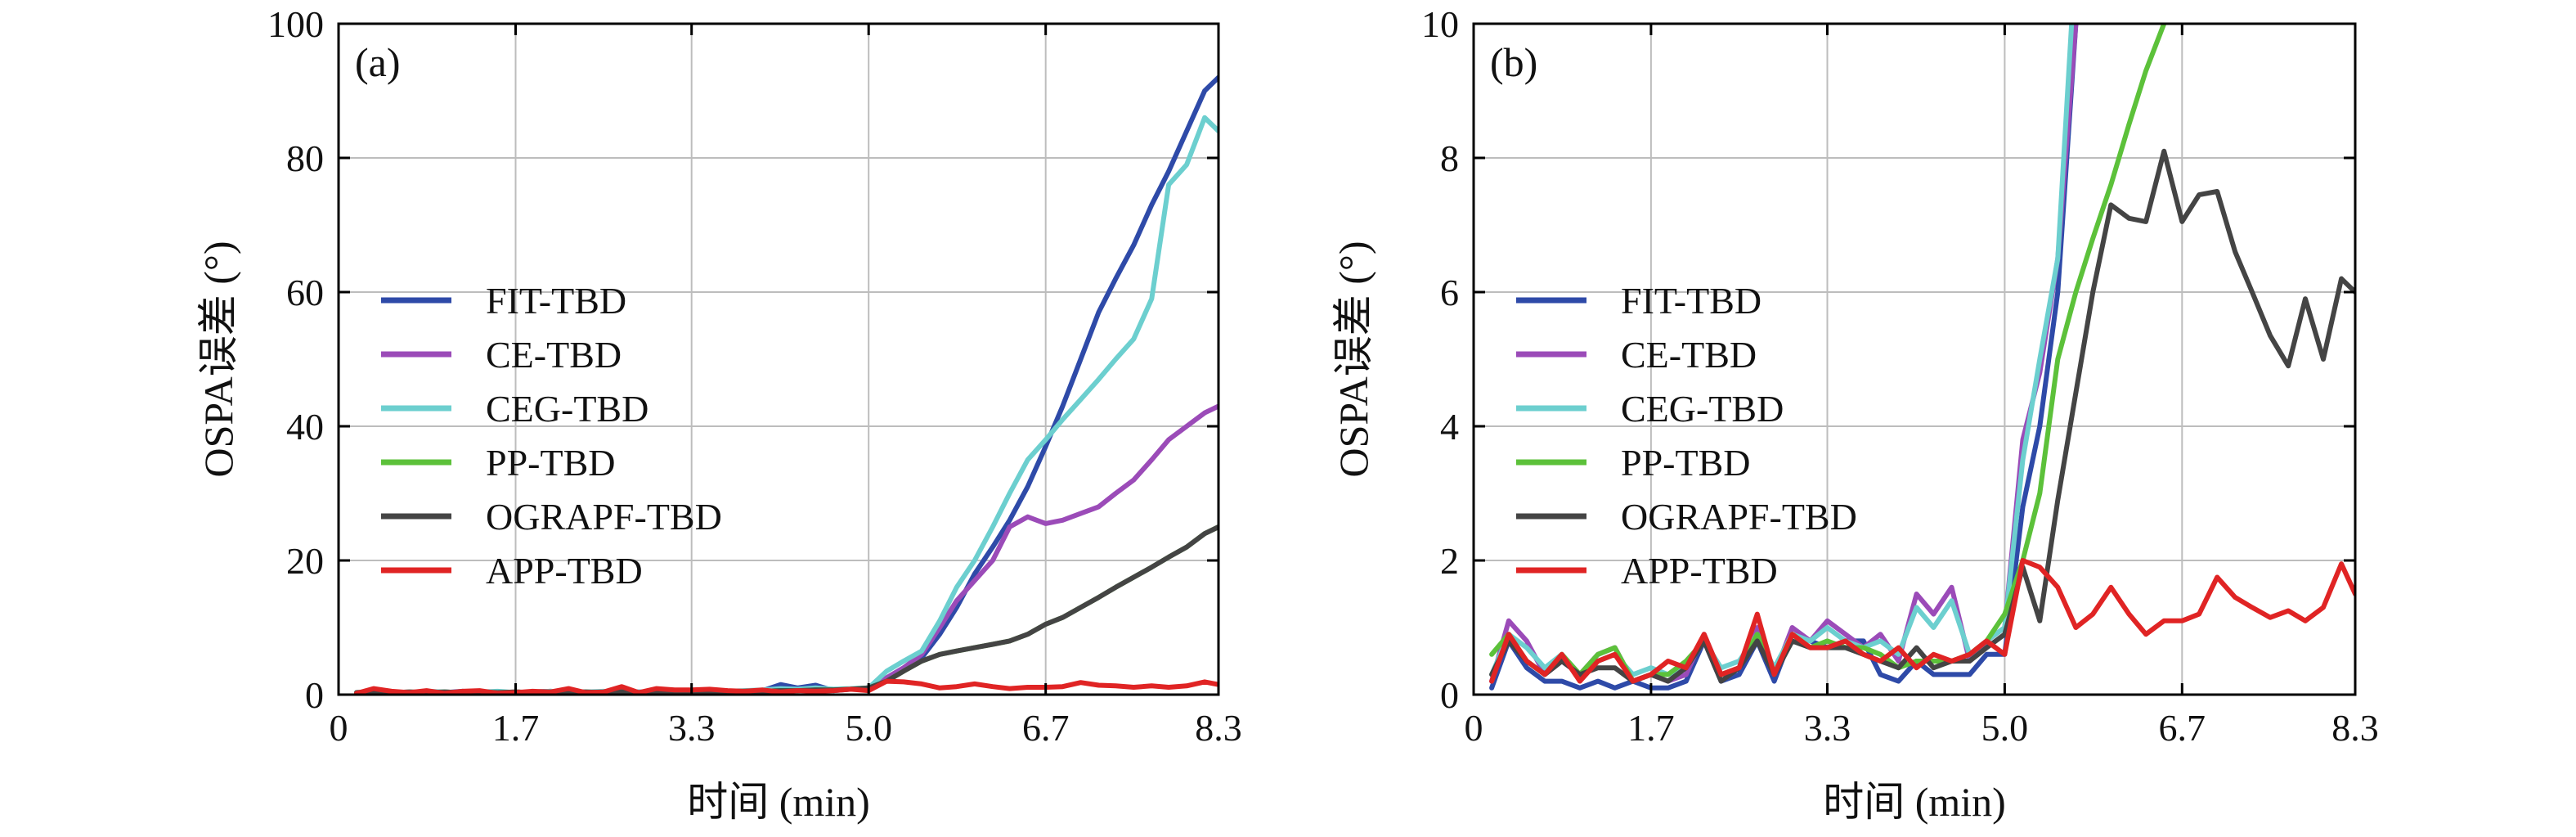 This screenshot has height=837, width=2576. What do you see at coordinates (1440, 24) in the screenshot?
I see `y-tick-label: 10` at bounding box center [1440, 24].